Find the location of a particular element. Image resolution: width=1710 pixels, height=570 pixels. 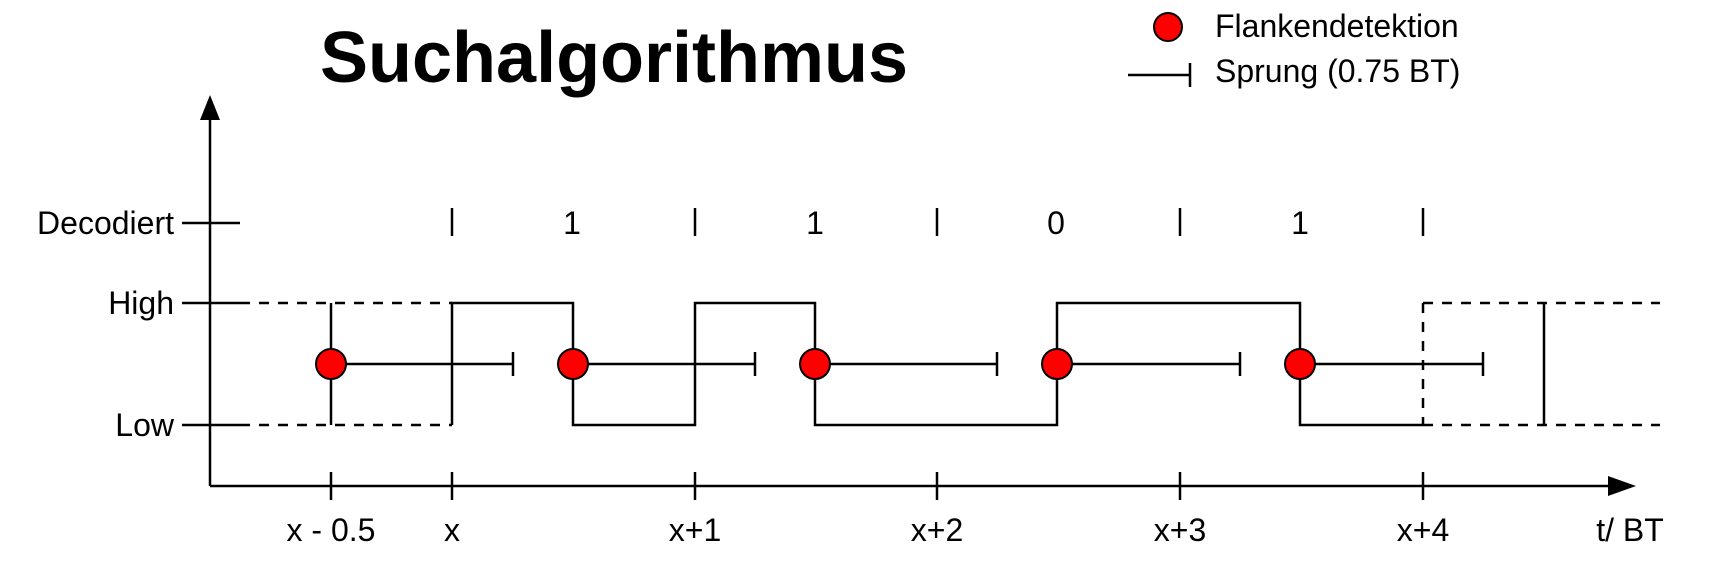

x-axis-label: t/ BT is located at coordinates (1630, 530).